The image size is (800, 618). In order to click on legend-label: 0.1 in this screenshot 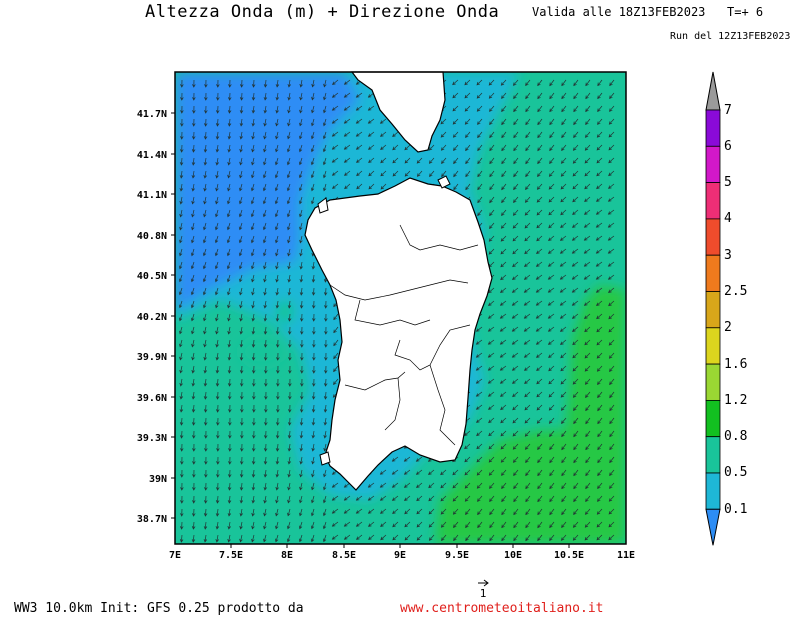, I will do `click(735, 509)`.